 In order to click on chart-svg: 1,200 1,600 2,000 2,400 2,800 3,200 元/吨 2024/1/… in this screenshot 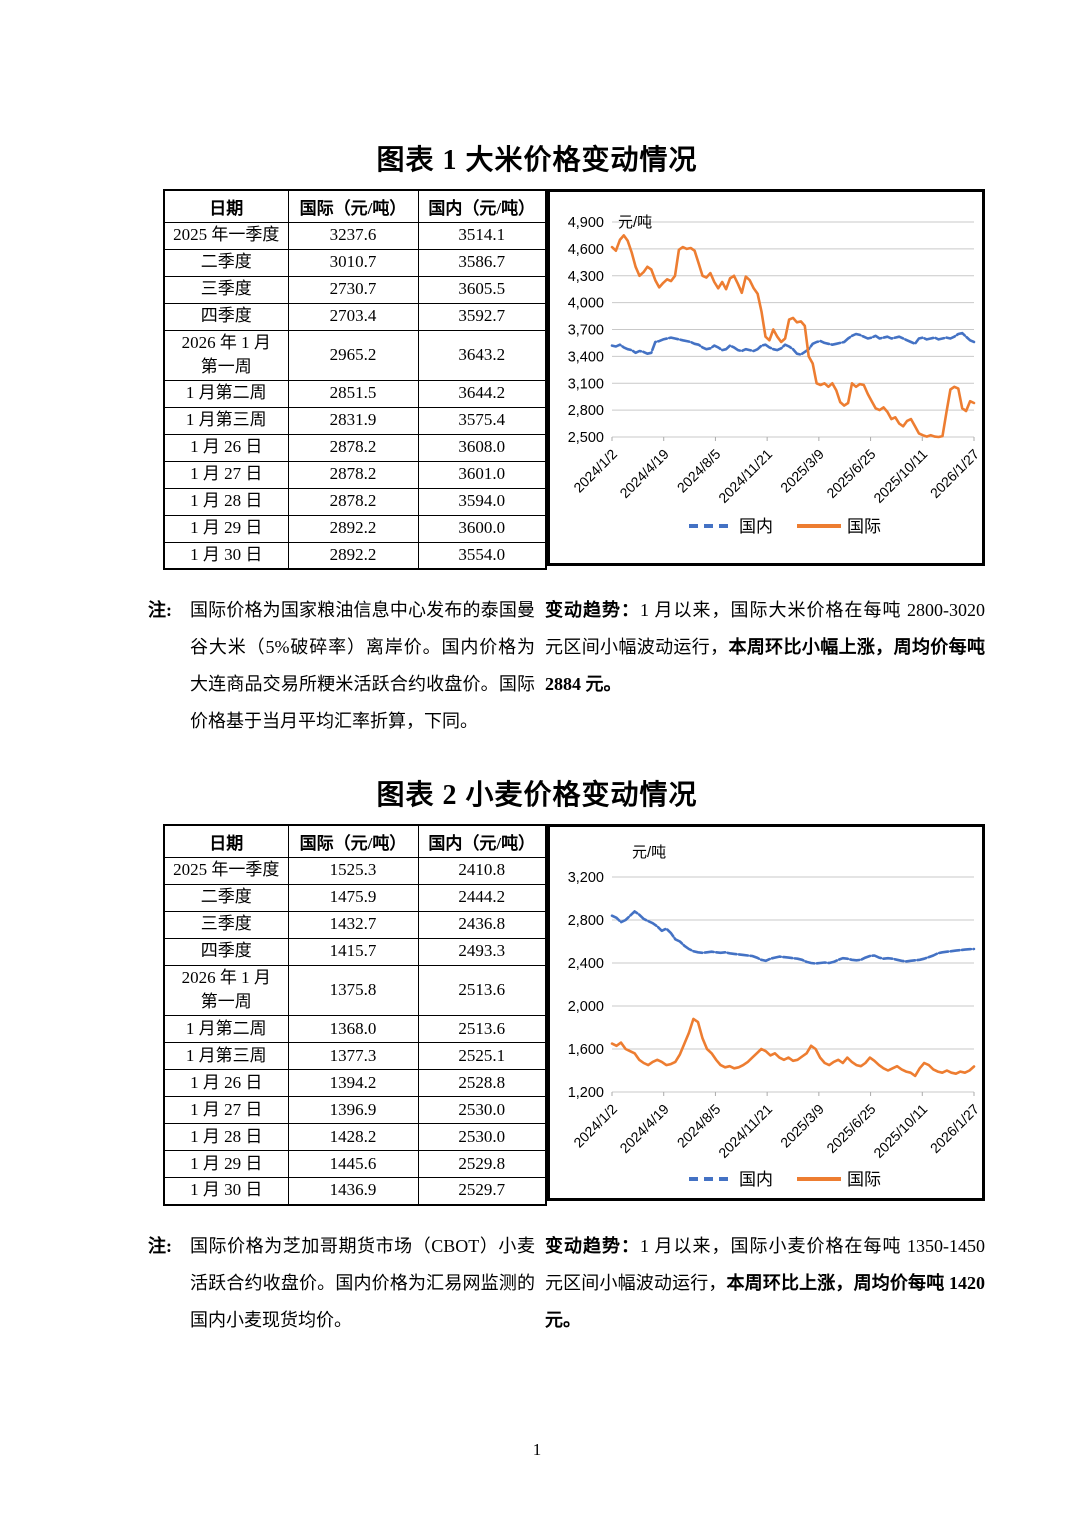, I will do `click(775, 1016)`.